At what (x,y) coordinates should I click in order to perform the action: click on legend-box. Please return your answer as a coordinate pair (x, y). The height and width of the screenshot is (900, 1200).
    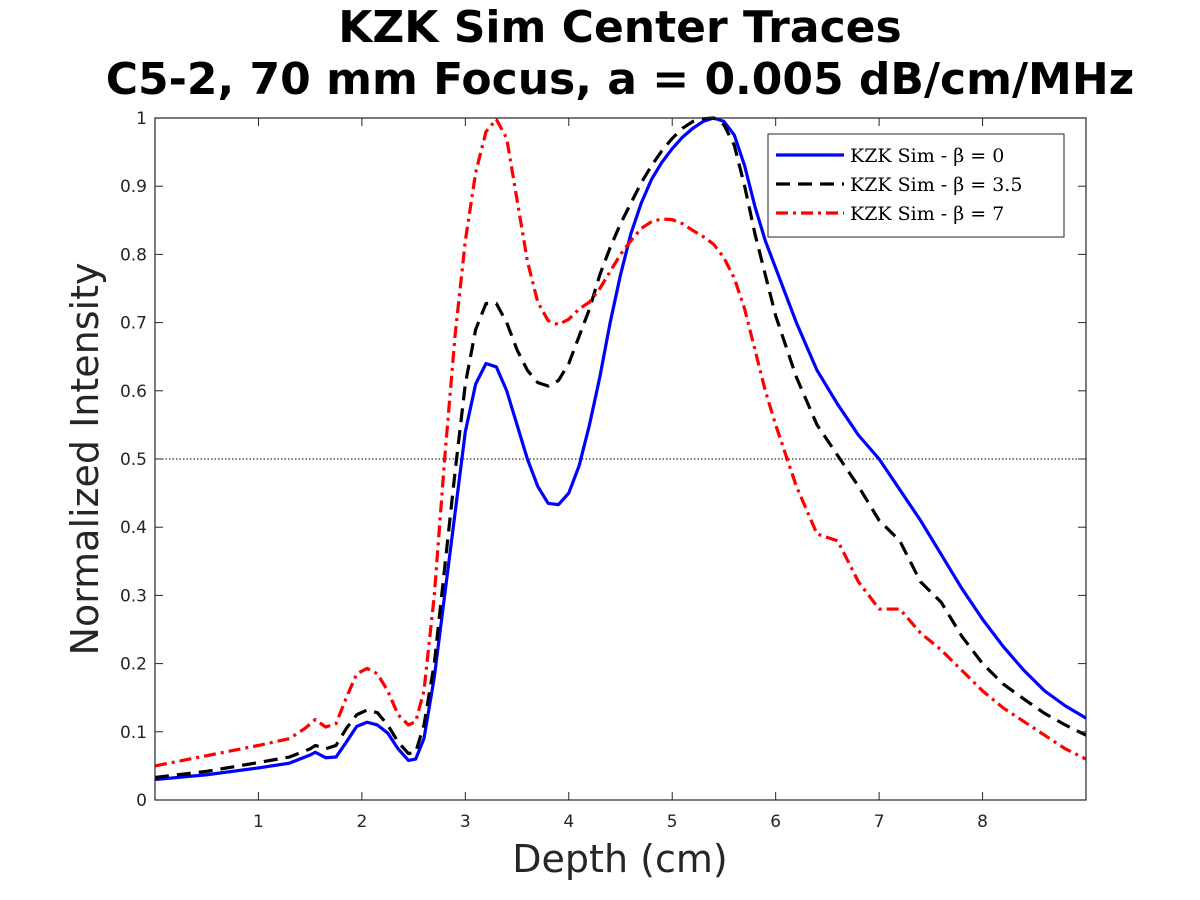
    Looking at the image, I should click on (916, 185).